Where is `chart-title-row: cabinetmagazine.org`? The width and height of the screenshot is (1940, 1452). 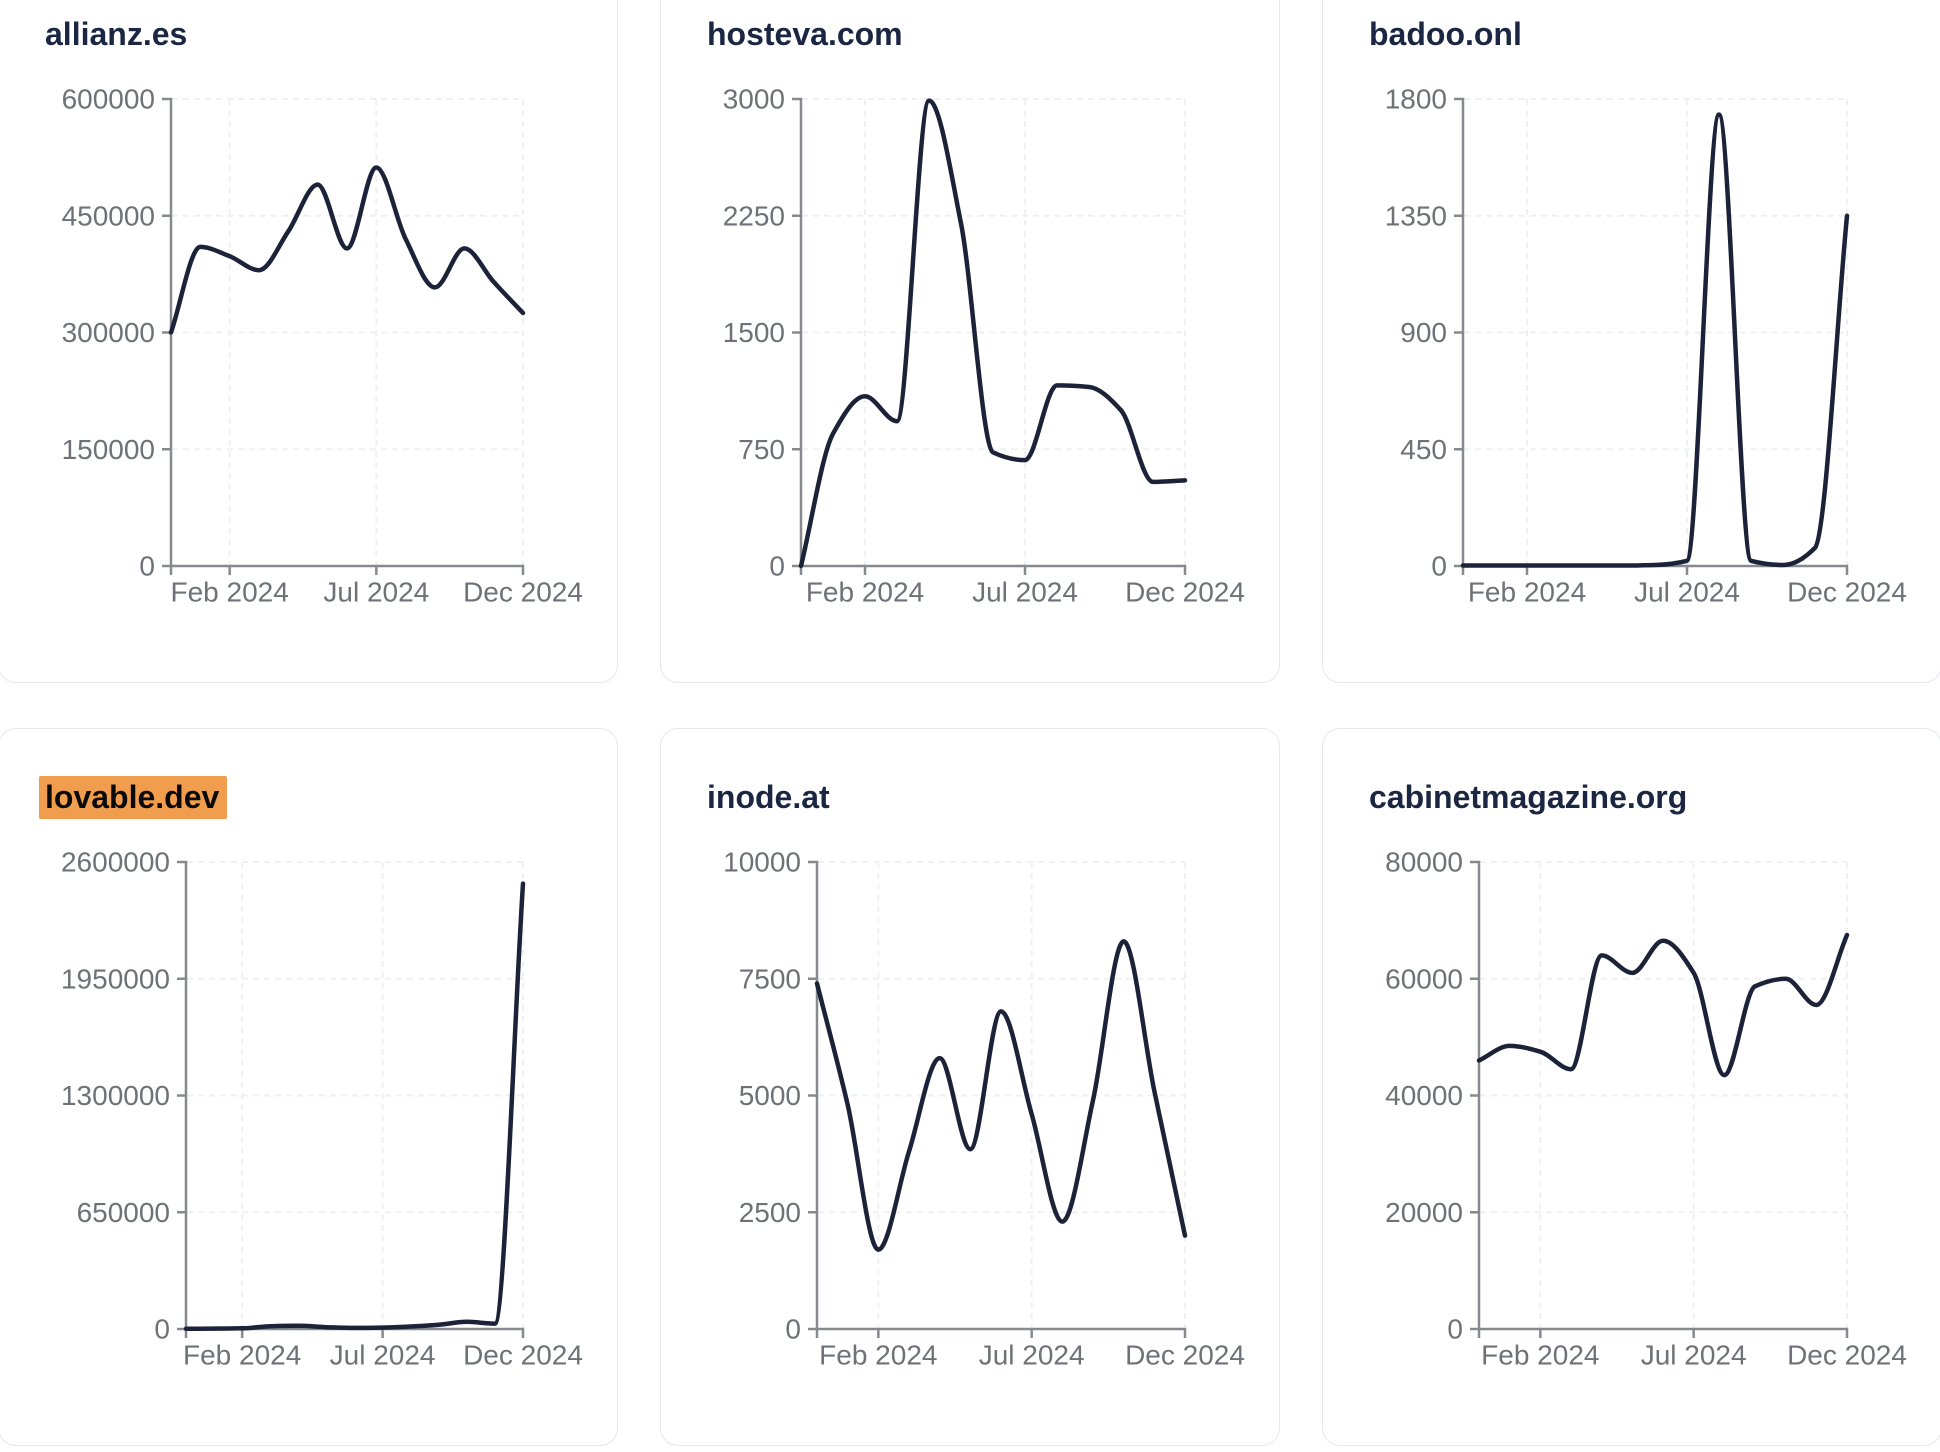 chart-title-row: cabinetmagazine.org is located at coordinates (1528, 797).